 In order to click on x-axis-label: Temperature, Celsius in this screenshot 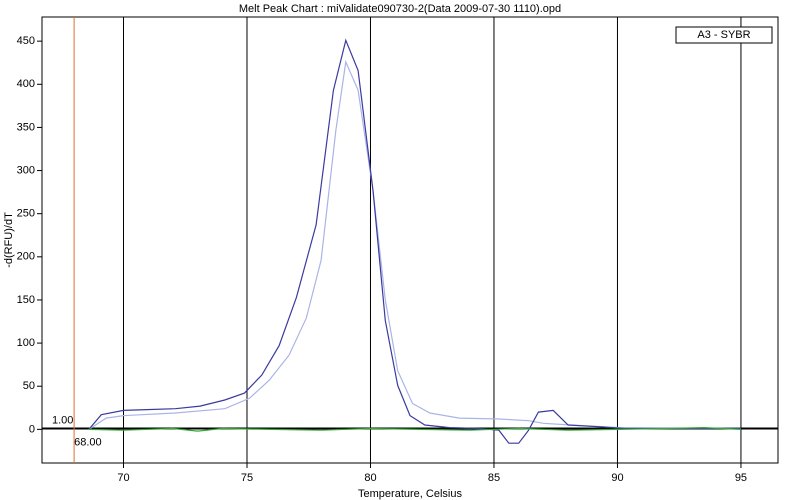, I will do `click(410, 494)`.